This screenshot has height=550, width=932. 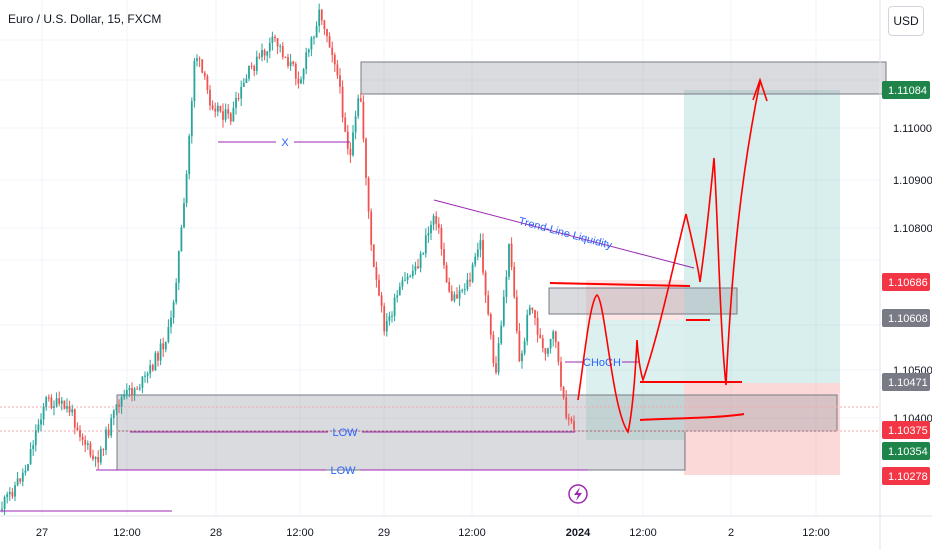 What do you see at coordinates (42, 533) in the screenshot?
I see `time-tick-label: 27` at bounding box center [42, 533].